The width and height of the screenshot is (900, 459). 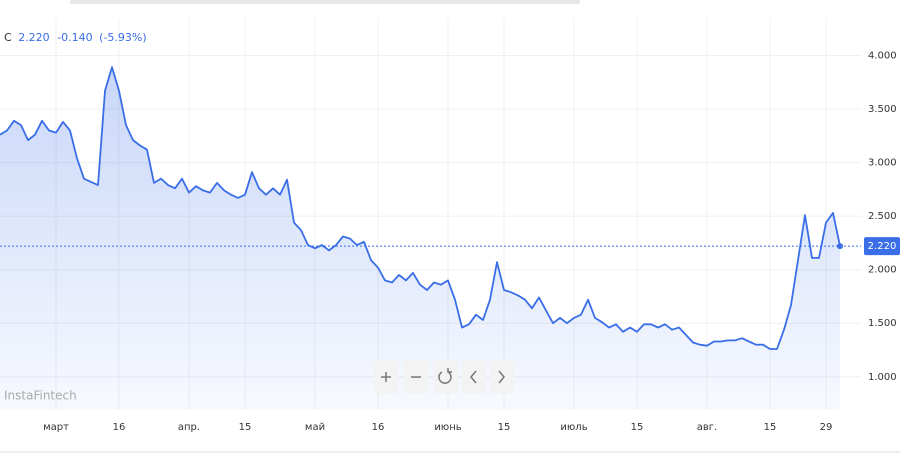 I want to click on y-tick-label: 3.000, so click(x=882, y=163).